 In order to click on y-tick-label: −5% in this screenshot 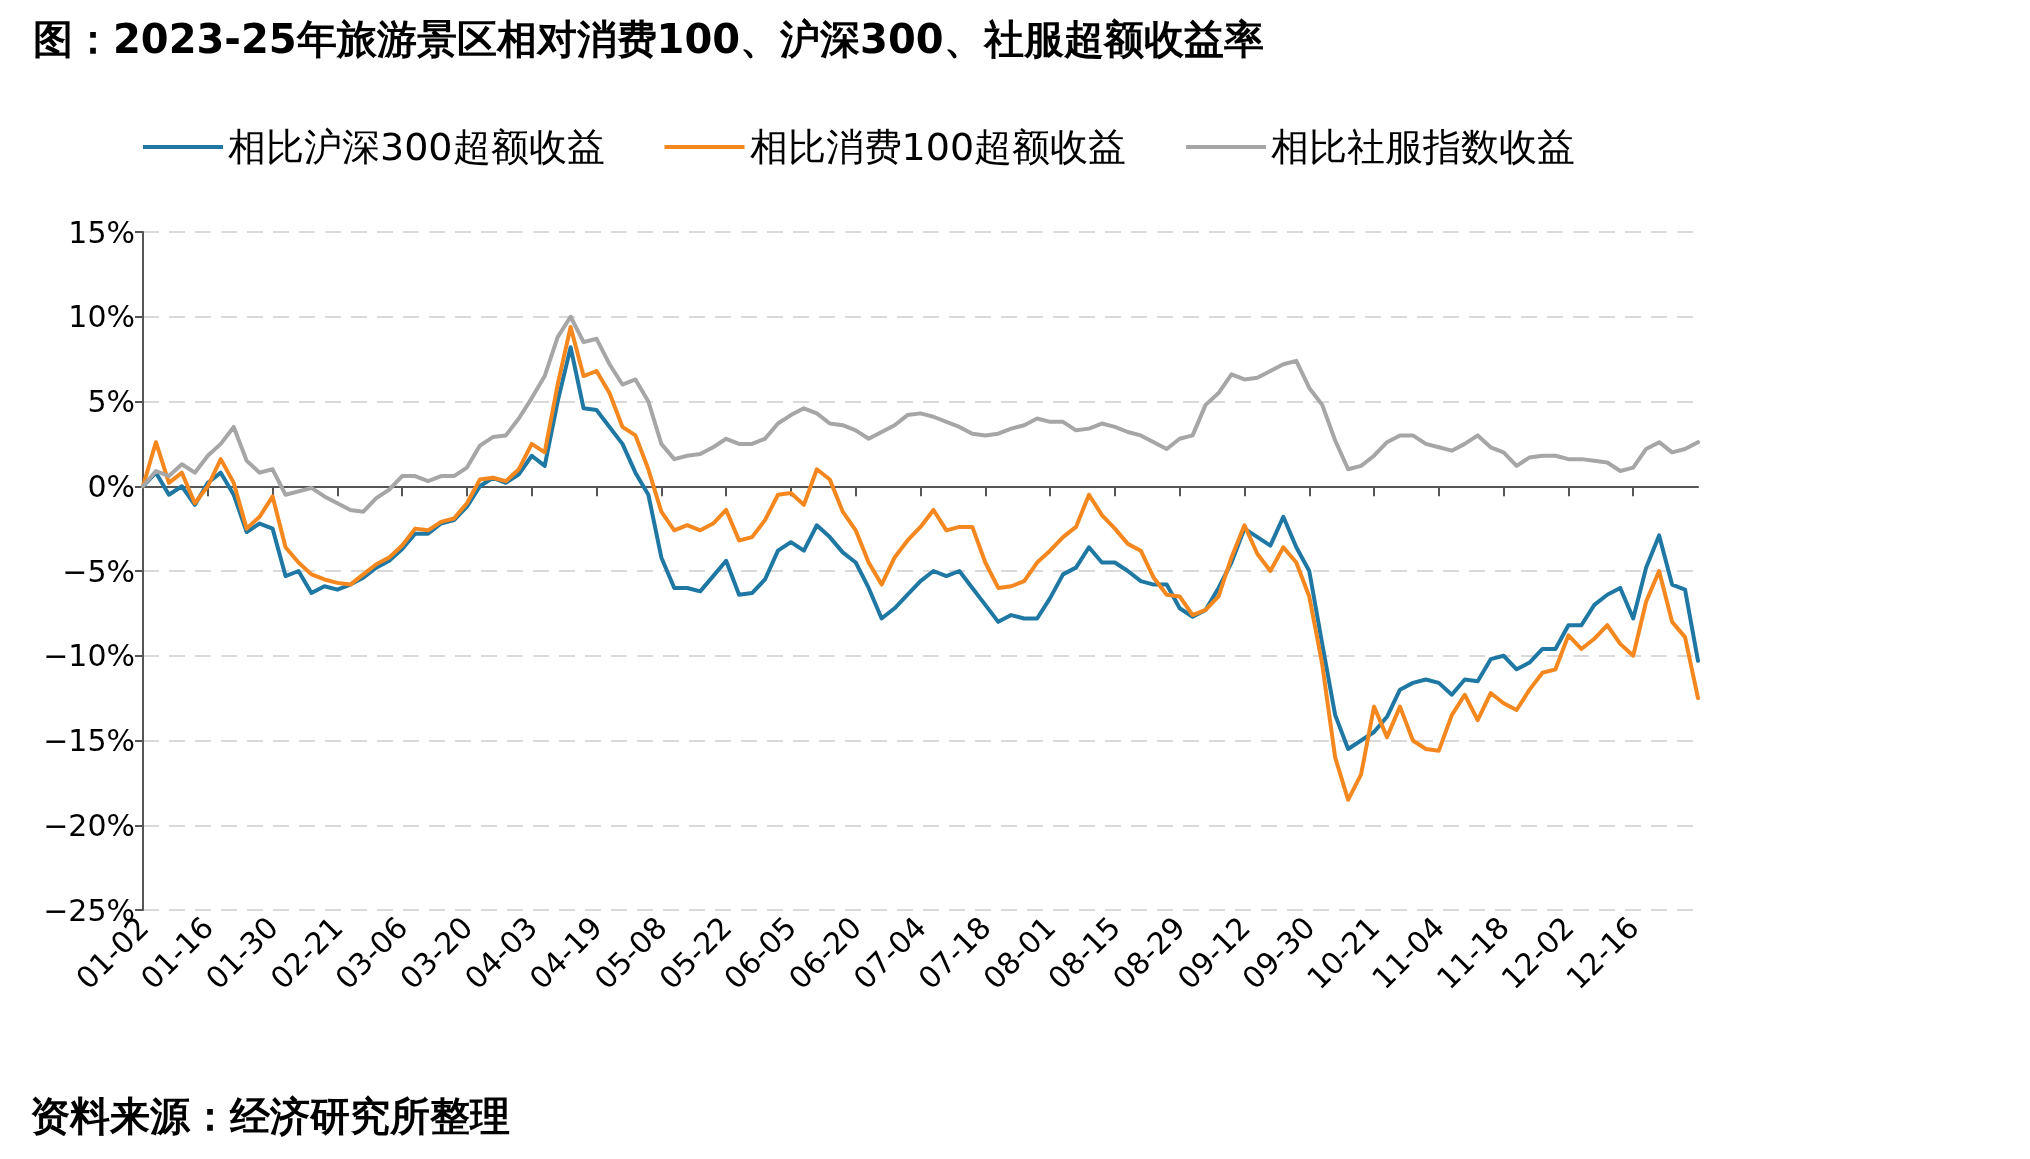, I will do `click(98, 571)`.